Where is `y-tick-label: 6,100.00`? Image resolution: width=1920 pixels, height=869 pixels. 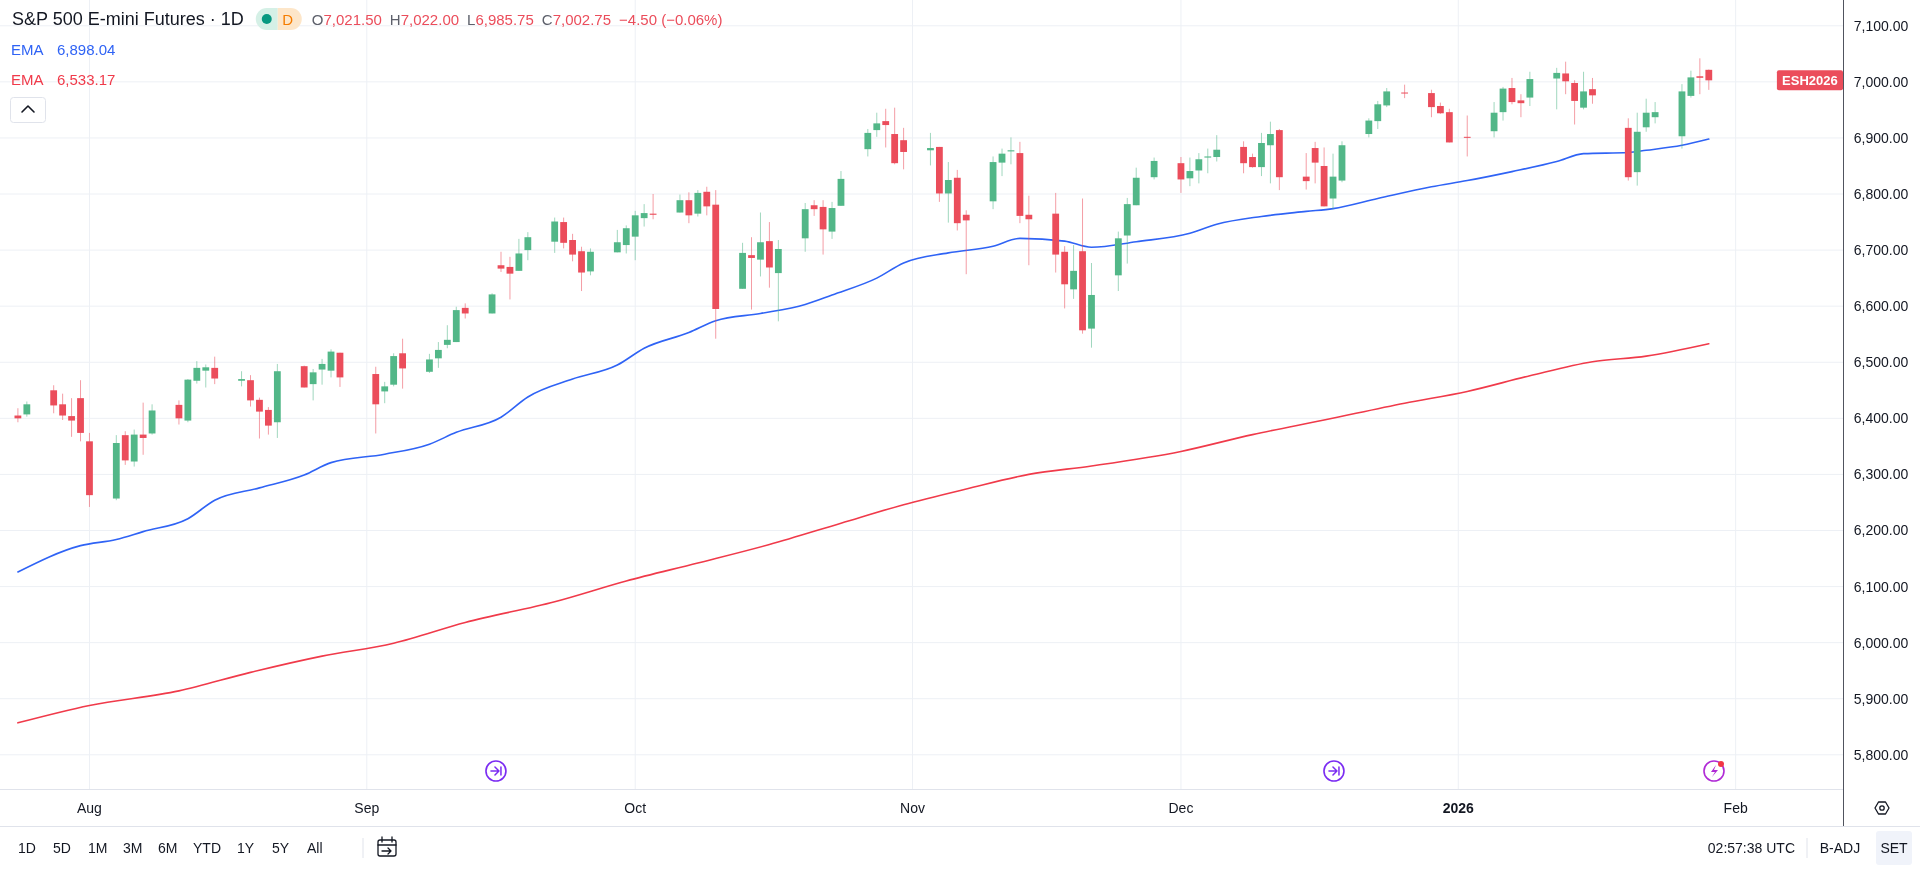 y-tick-label: 6,100.00 is located at coordinates (1881, 586).